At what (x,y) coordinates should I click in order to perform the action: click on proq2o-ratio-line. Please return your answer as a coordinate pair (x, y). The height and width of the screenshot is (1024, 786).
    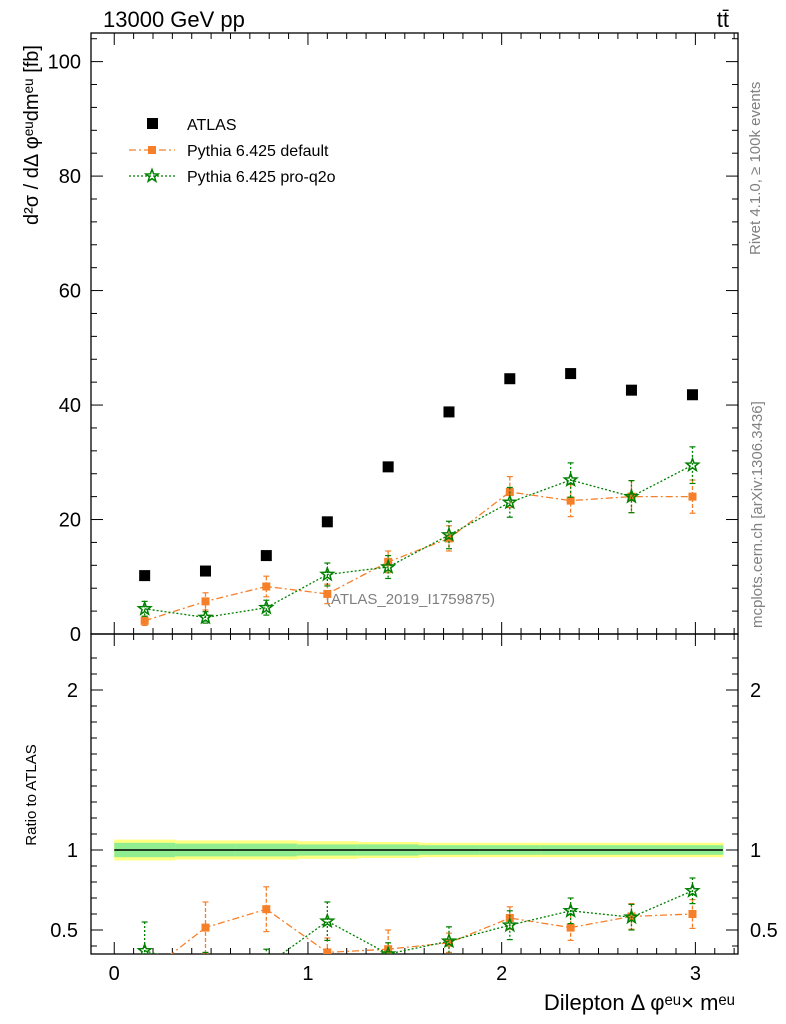
    Looking at the image, I should click on (418, 922).